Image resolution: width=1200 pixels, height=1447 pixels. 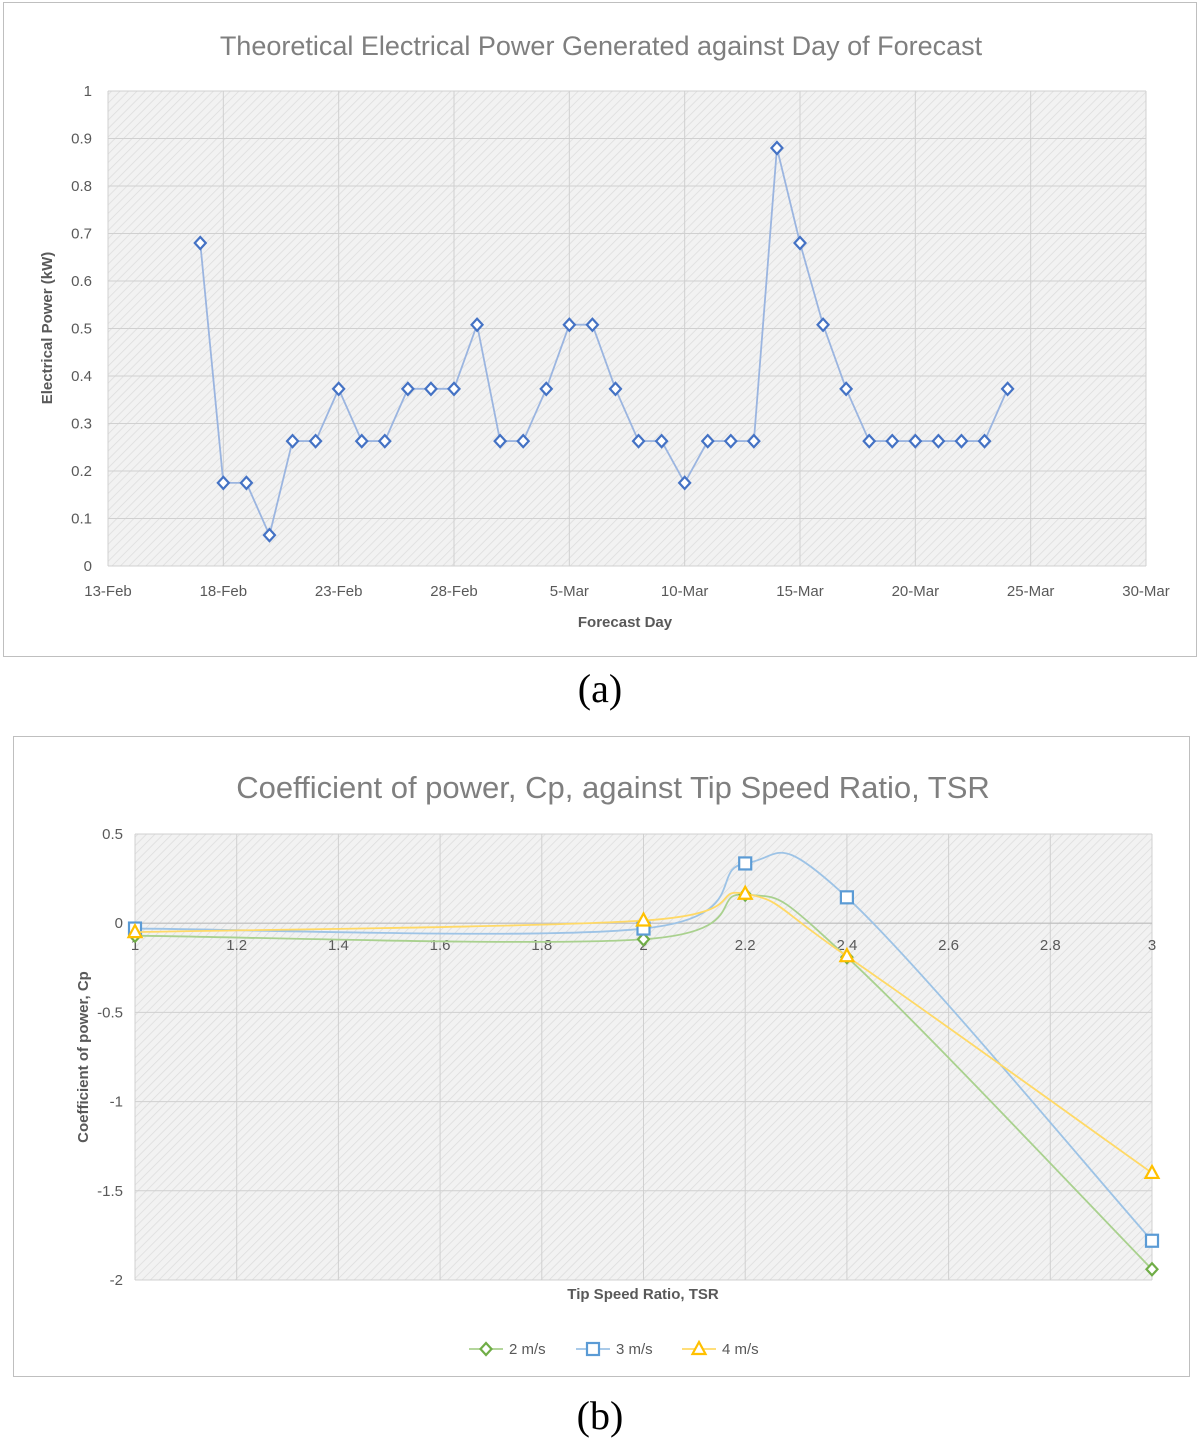 I want to click on cp-x-tick-label: 2.6, so click(x=948, y=945).